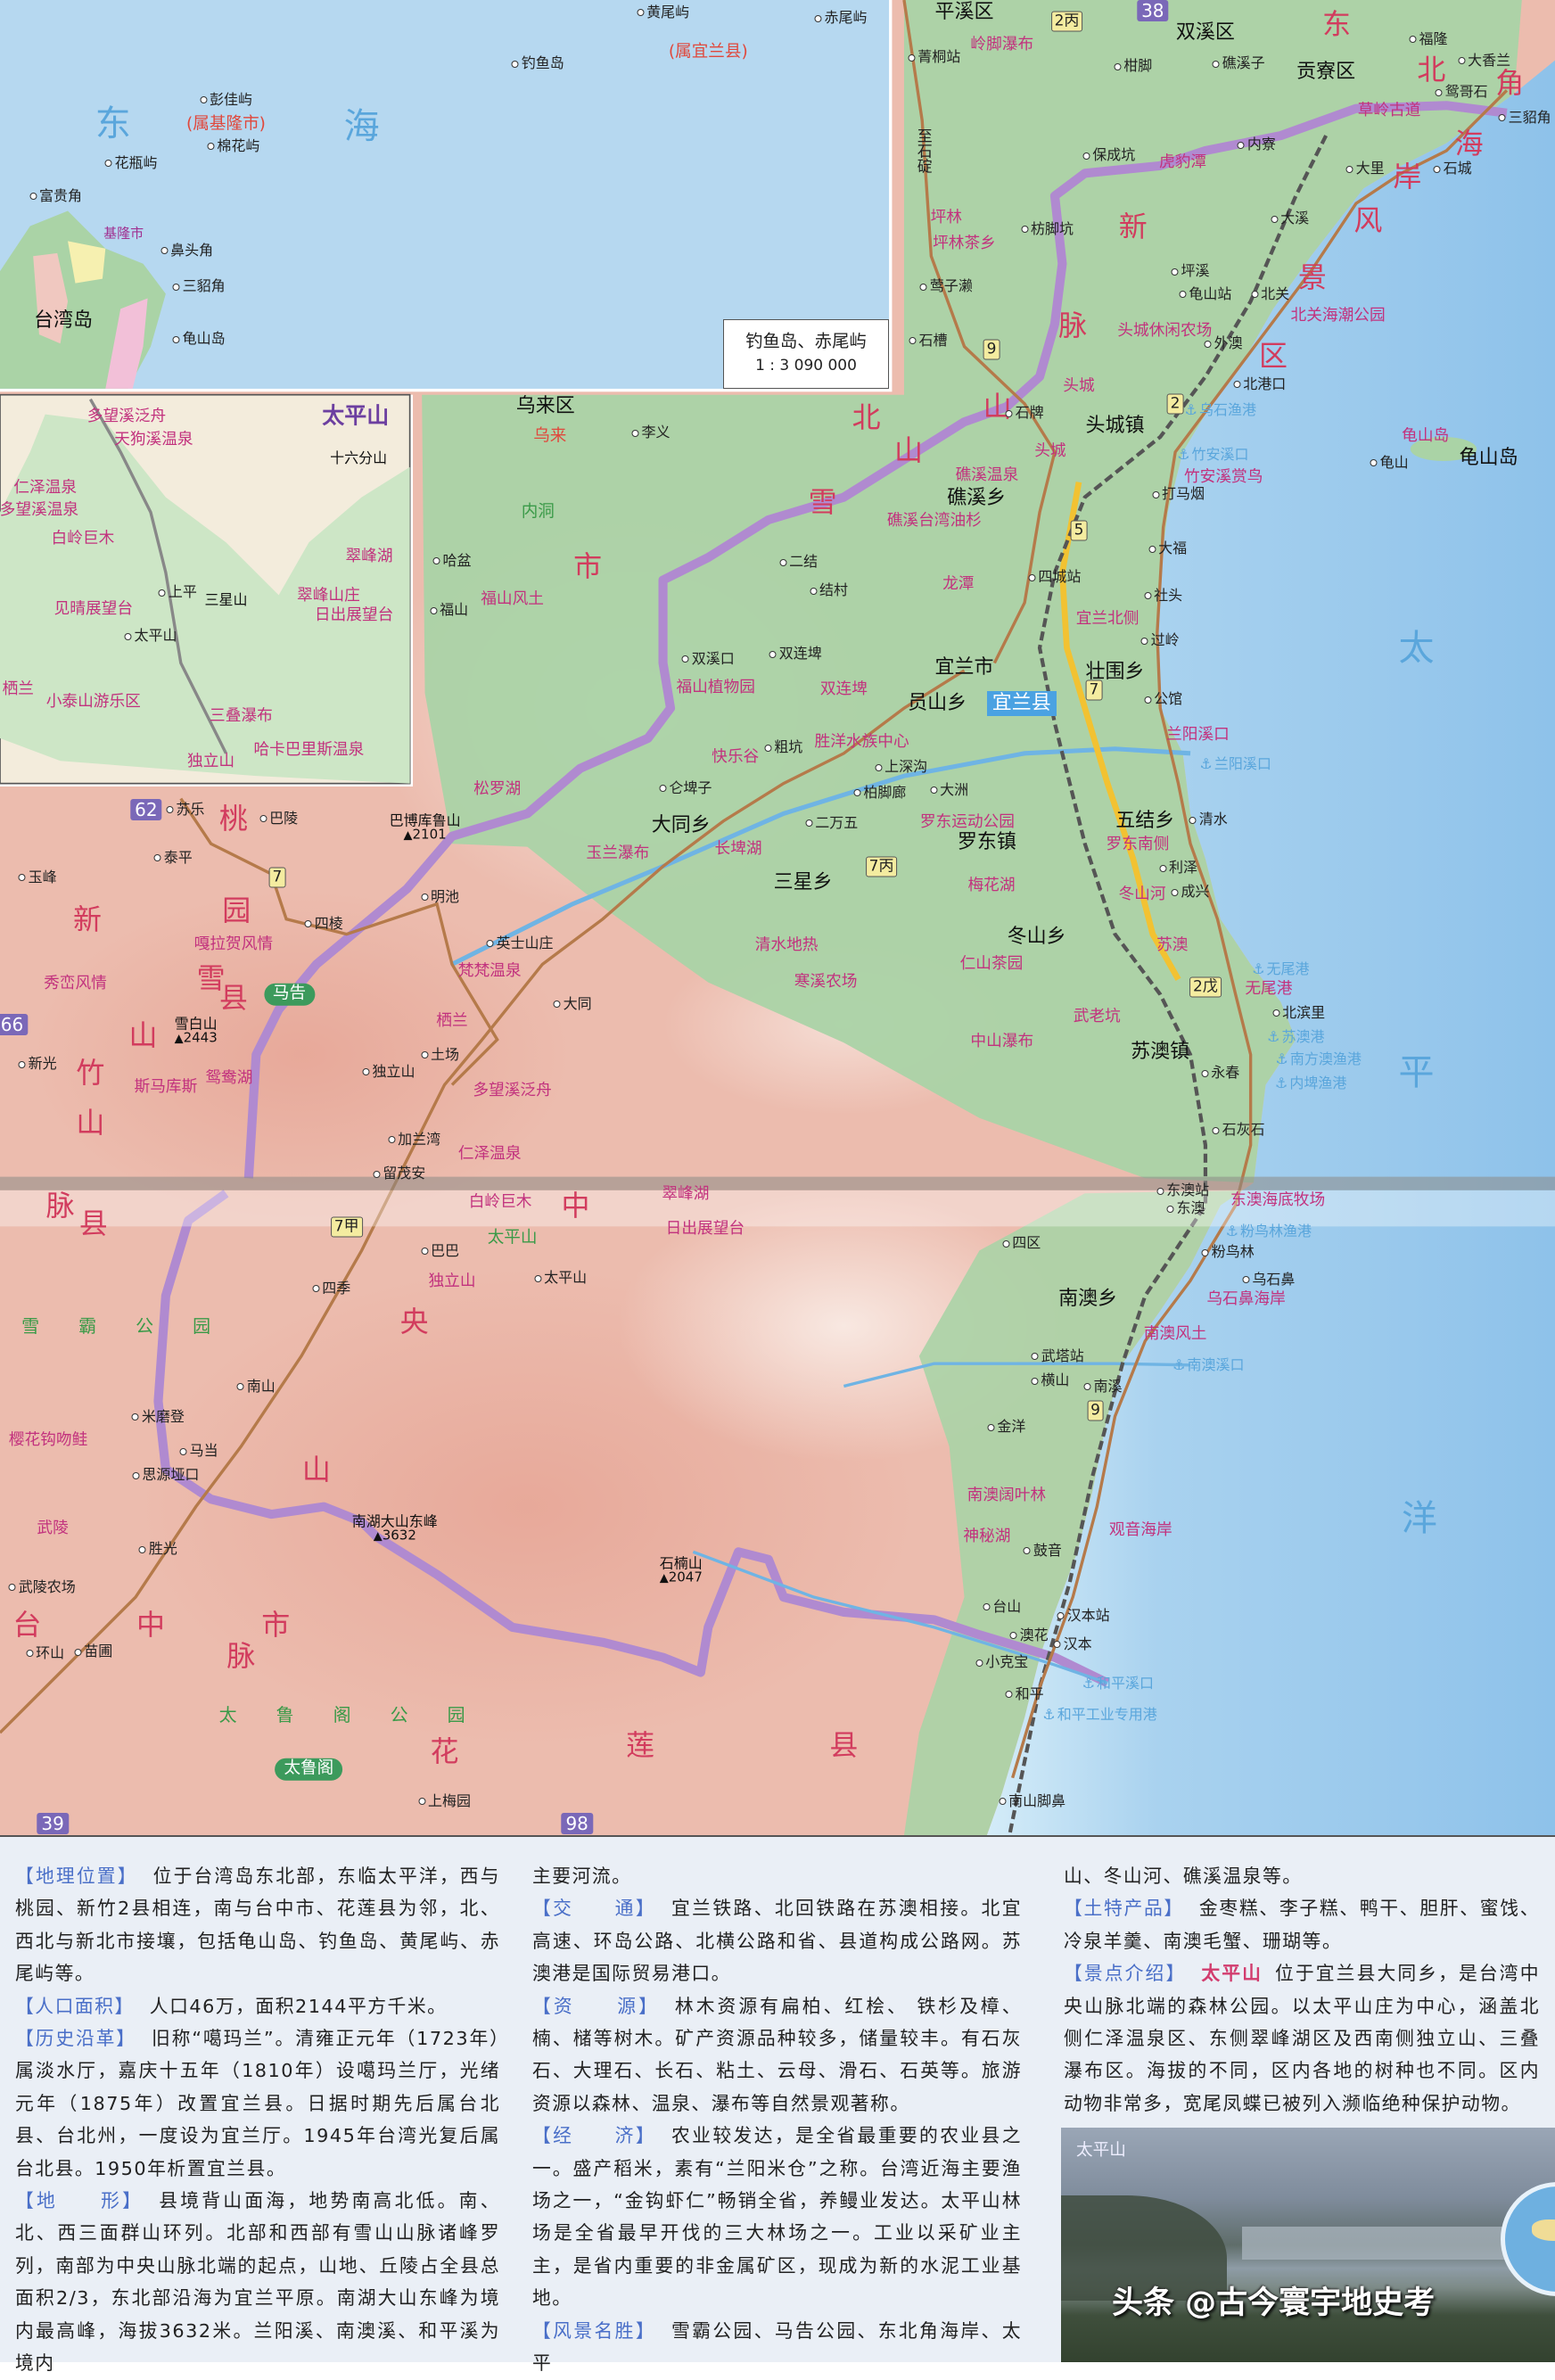  I want to click on shieldY-label: 9, so click(992, 350).